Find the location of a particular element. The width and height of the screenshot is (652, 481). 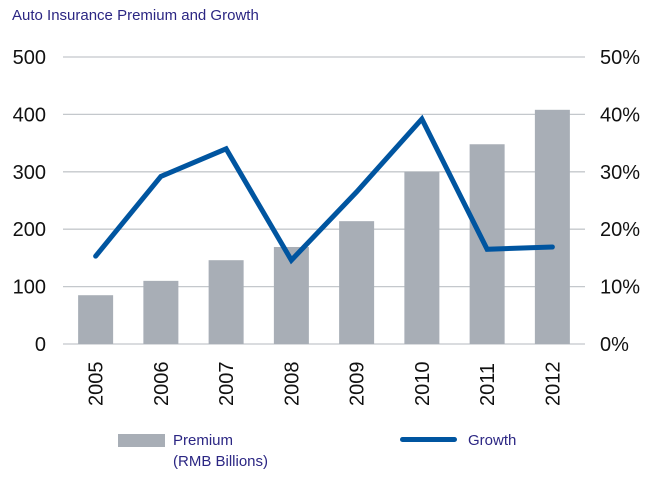

right-axis-tick-label: 0% is located at coordinates (614, 345).